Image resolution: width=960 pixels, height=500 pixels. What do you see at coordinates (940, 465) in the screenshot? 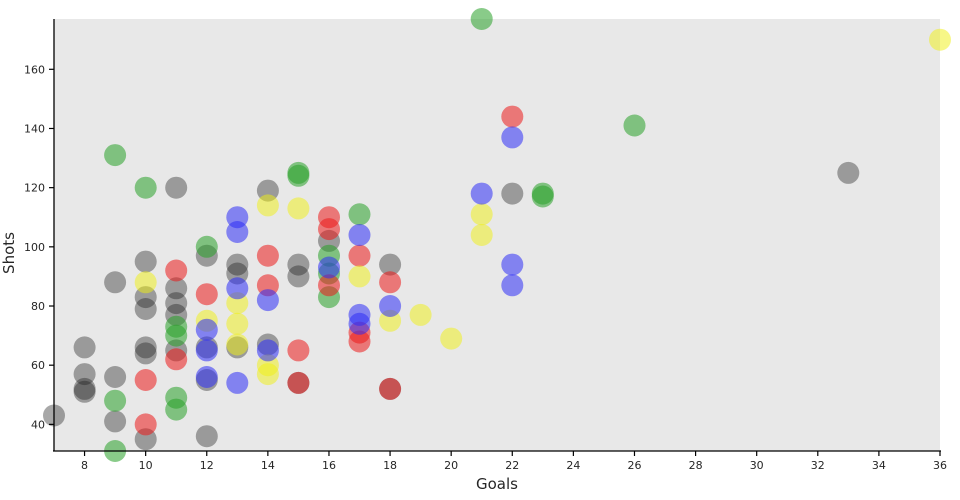
I see `x-tick-label: 36` at bounding box center [940, 465].